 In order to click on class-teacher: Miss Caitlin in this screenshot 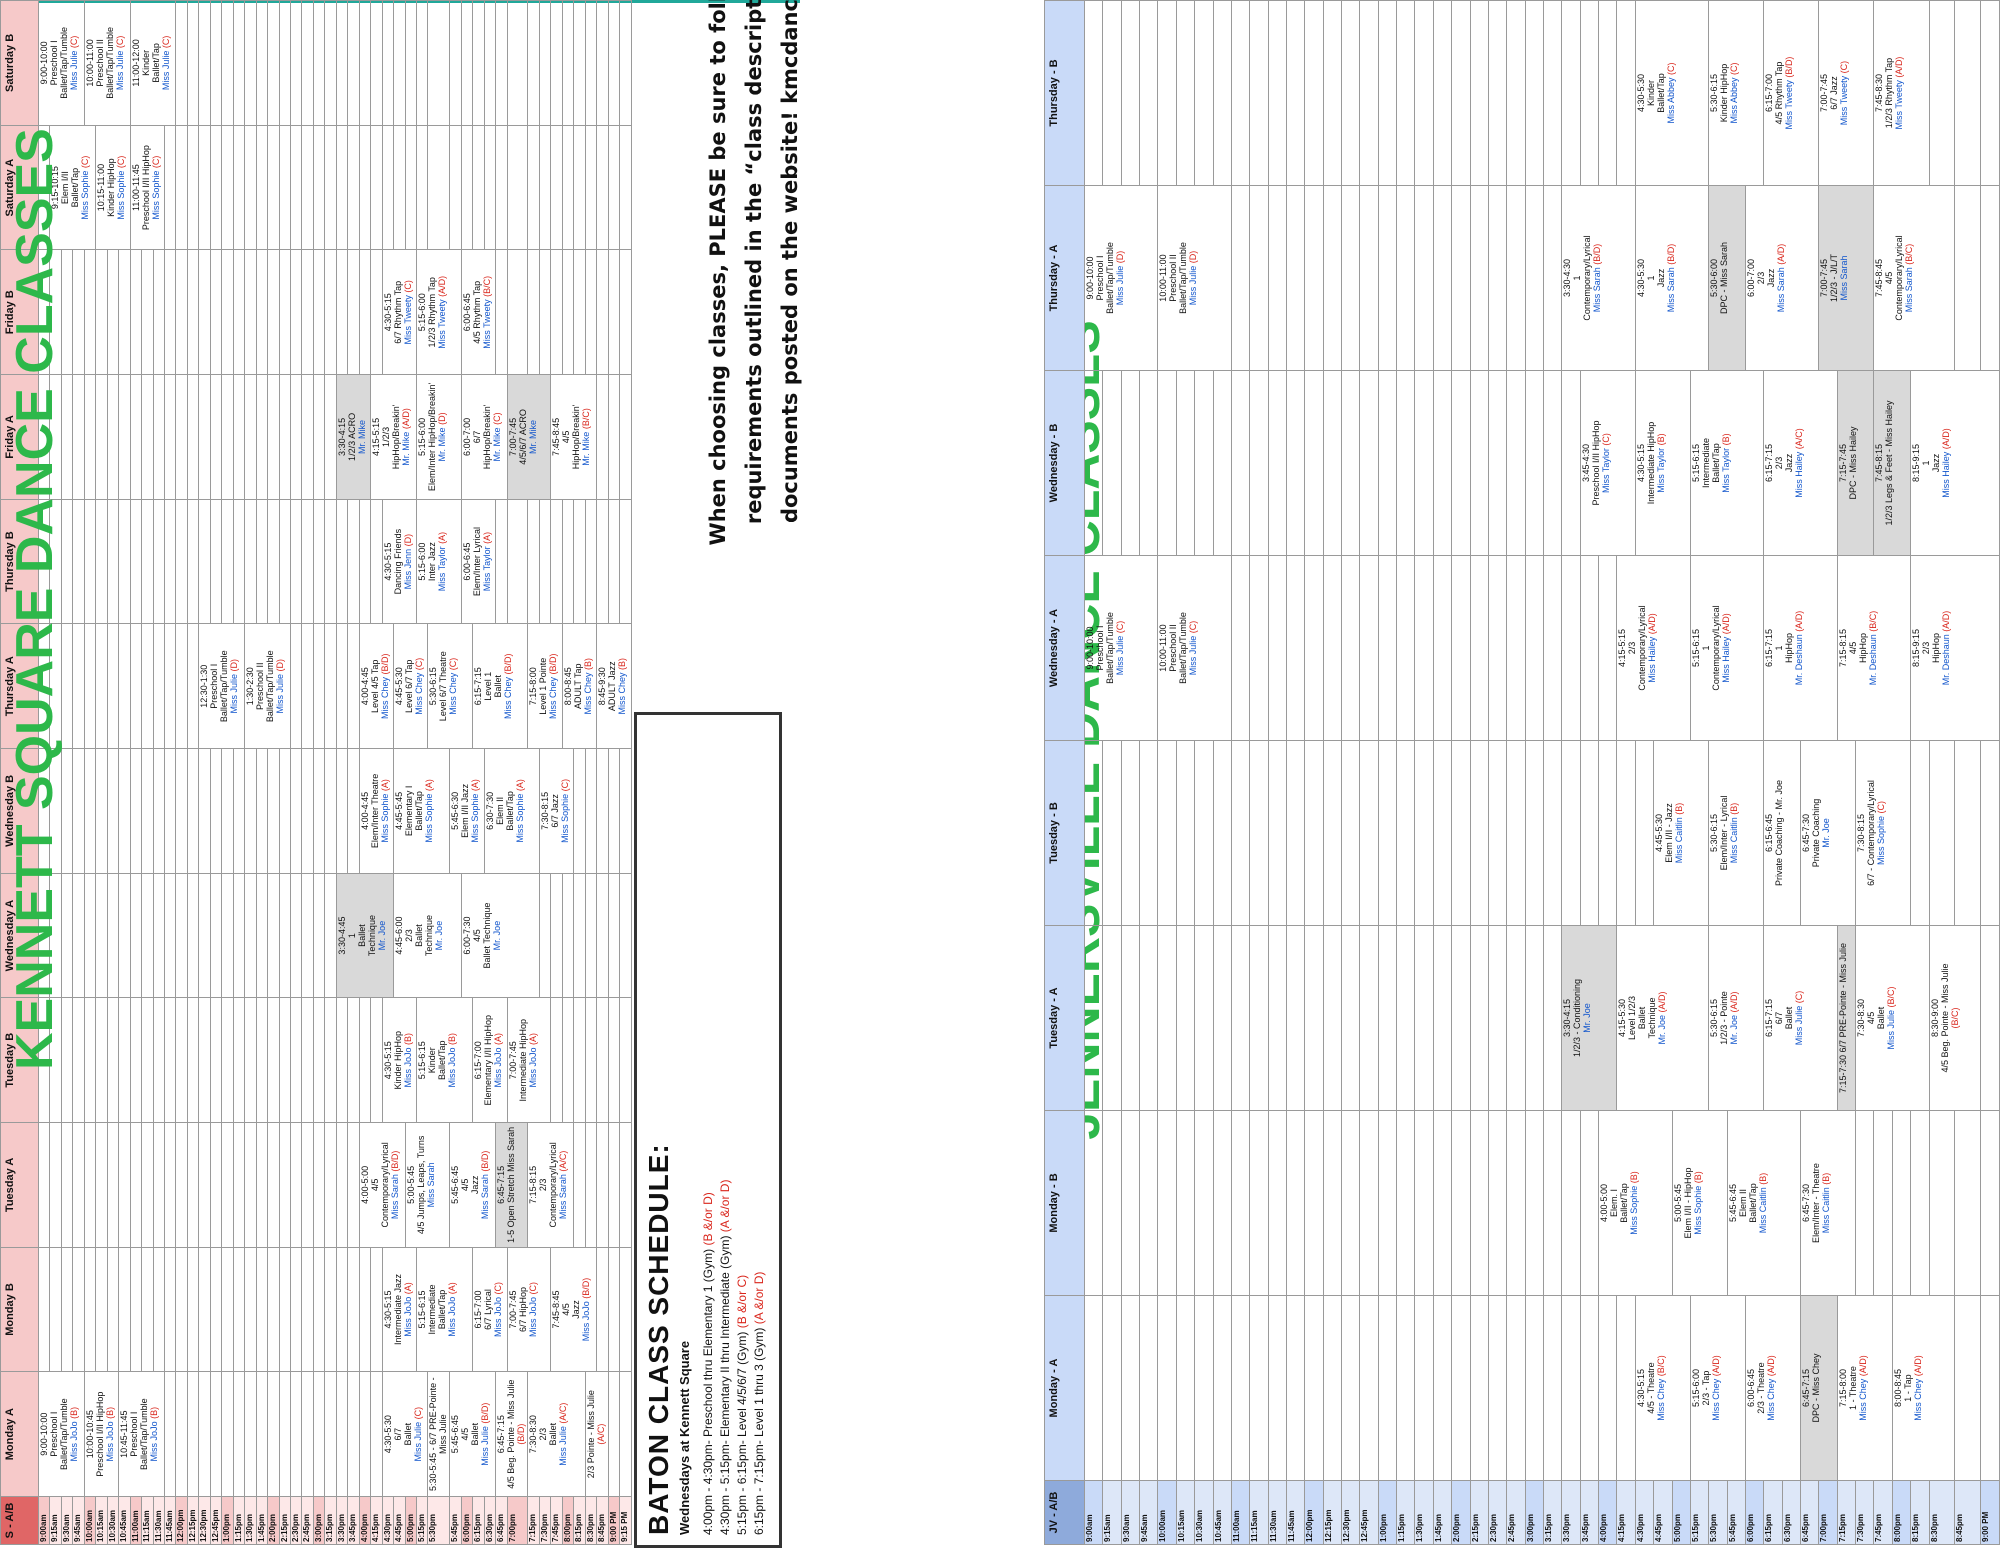, I will do `click(1826, 1210)`.